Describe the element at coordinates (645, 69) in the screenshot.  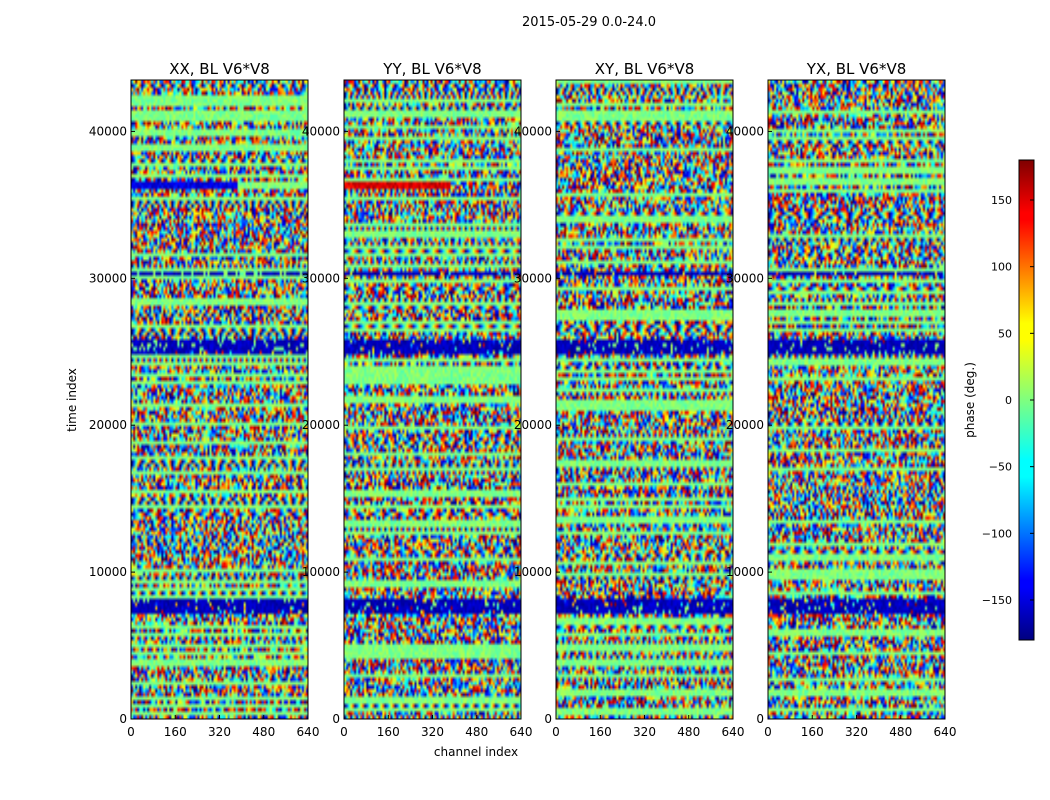
I see `panel-title: XY, BL V6*V8` at that location.